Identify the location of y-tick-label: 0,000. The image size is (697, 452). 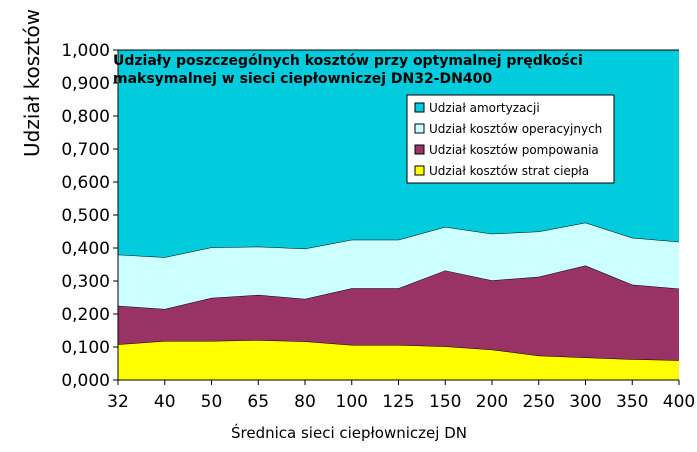
(85, 381).